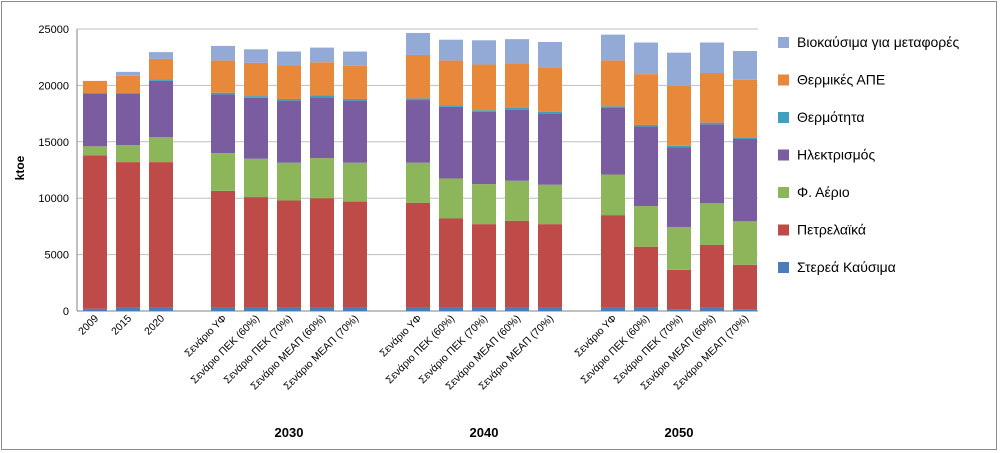 The image size is (1000, 453). What do you see at coordinates (121, 325) in the screenshot?
I see `x-tick-label: 2015` at bounding box center [121, 325].